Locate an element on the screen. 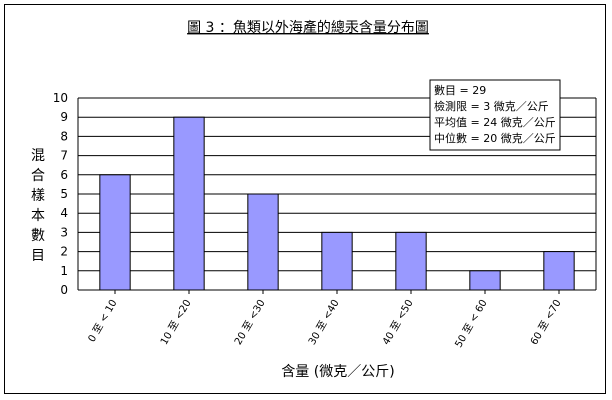 This screenshot has width=612, height=400. y-axis-label-char: 本 is located at coordinates (38, 216).